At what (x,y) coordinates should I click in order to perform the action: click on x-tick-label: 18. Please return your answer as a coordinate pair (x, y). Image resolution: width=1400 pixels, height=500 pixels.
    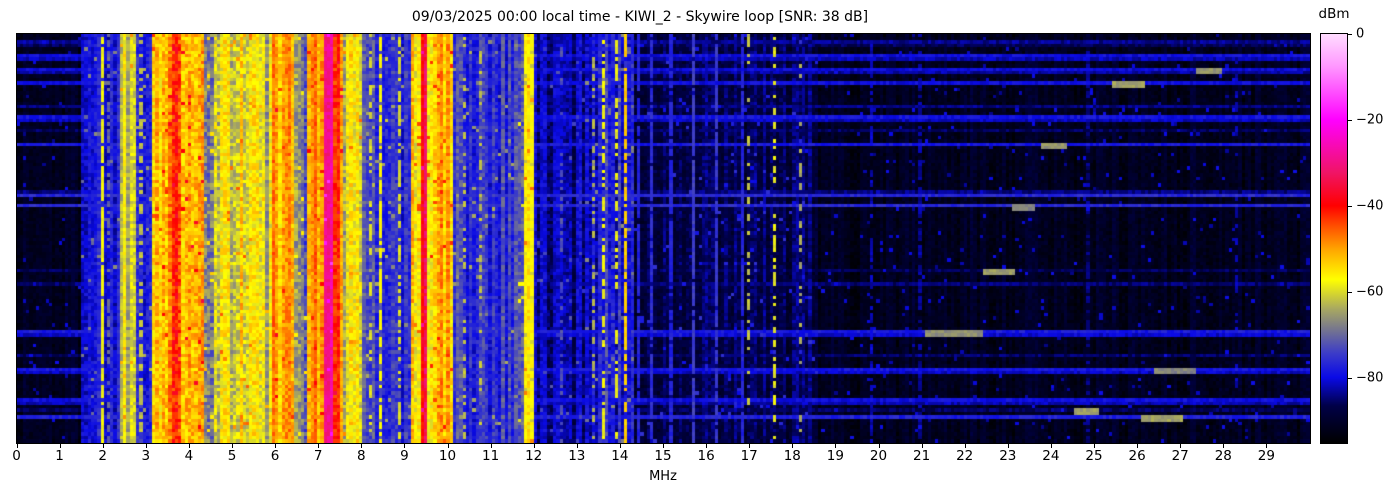
    Looking at the image, I should click on (792, 456).